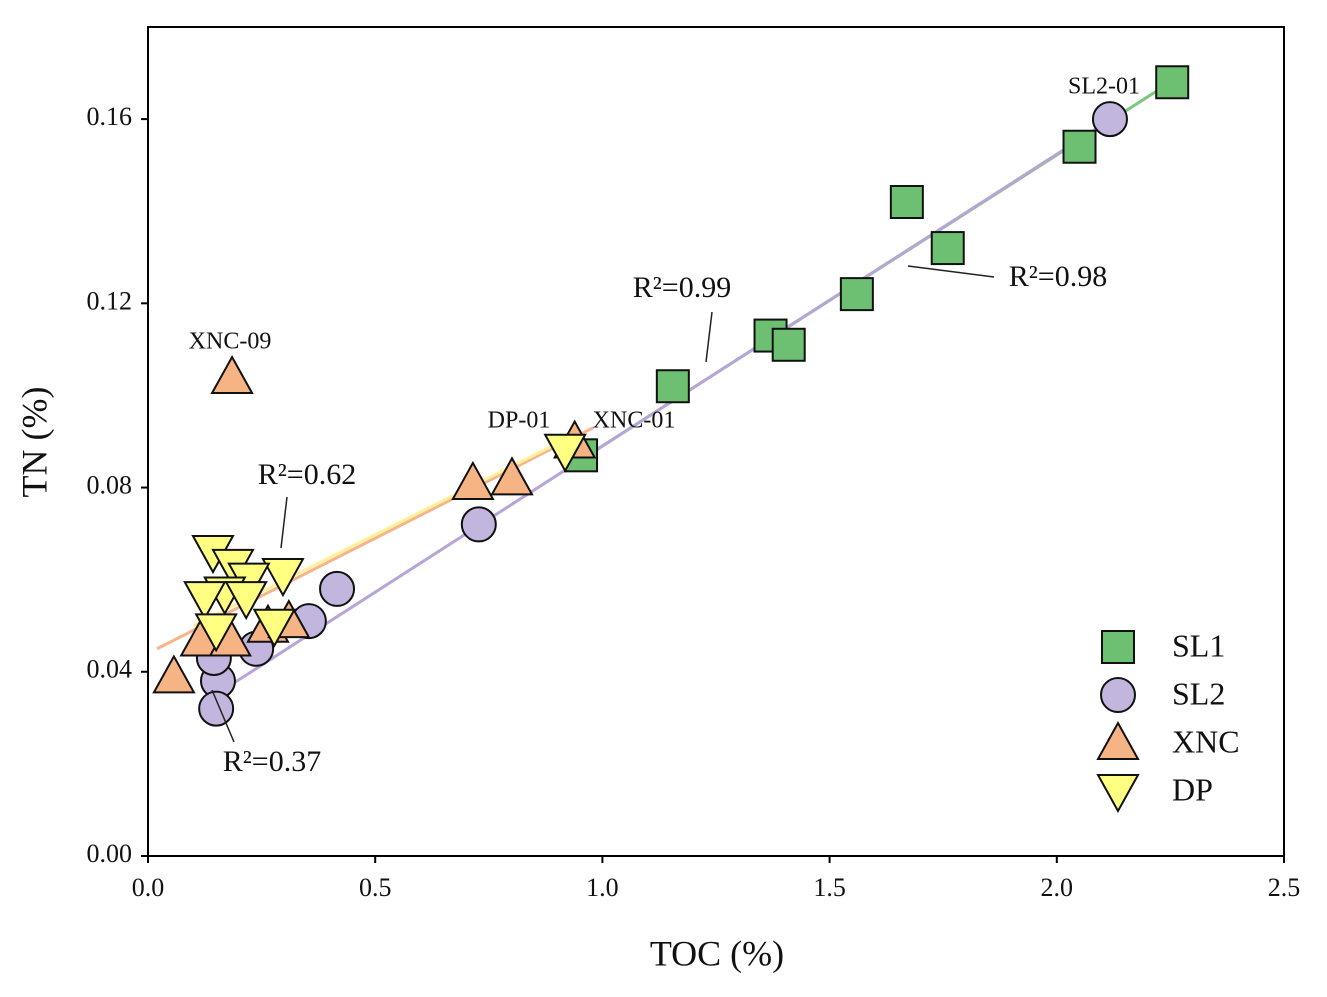 This screenshot has height=997, width=1327. I want to click on annotation: R²=0.99, so click(682, 287).